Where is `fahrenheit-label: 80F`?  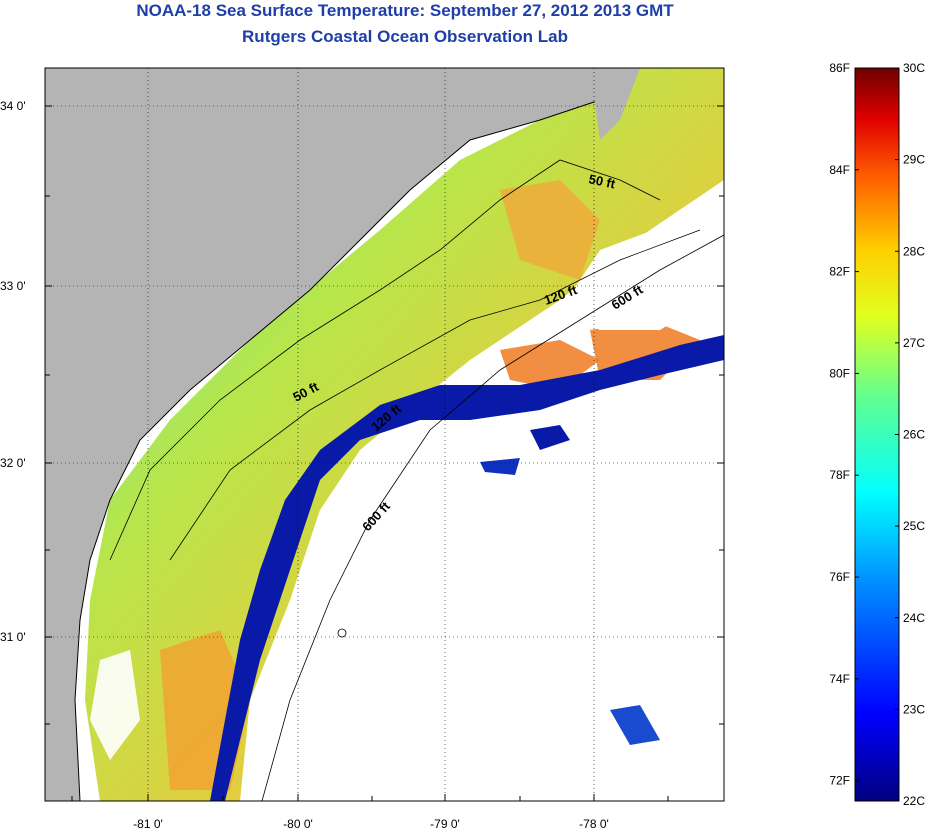 fahrenheit-label: 80F is located at coordinates (839, 373).